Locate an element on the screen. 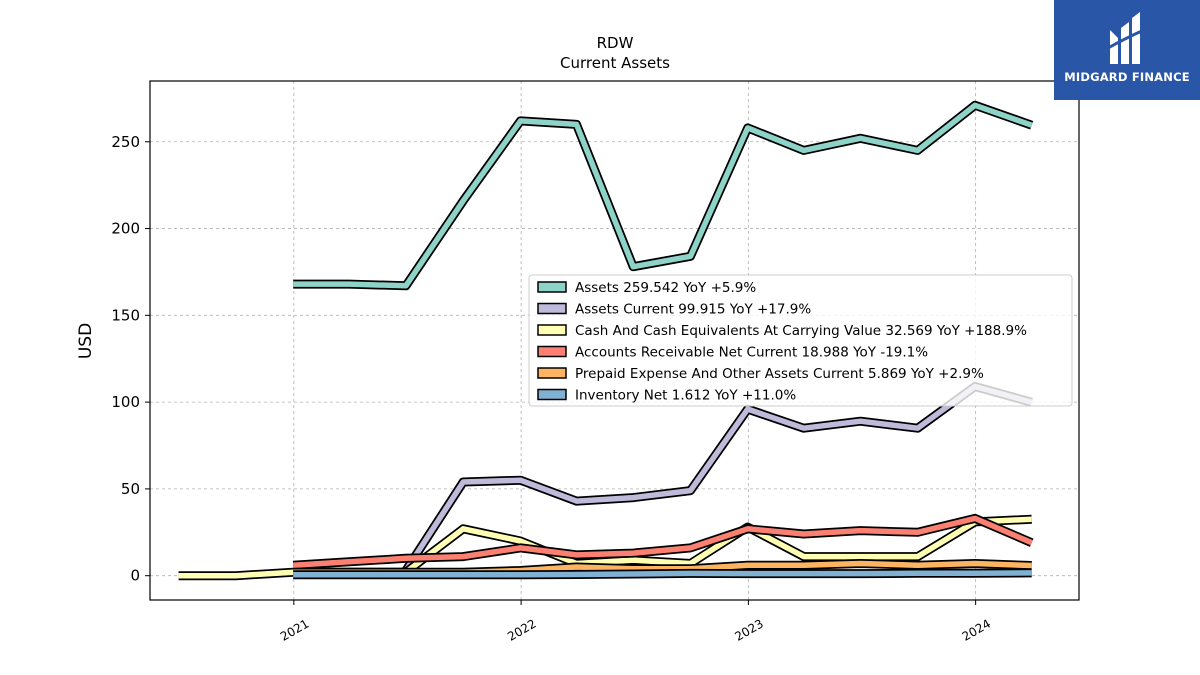 The width and height of the screenshot is (1200, 675). y-tick-label: 200 is located at coordinates (125, 229).